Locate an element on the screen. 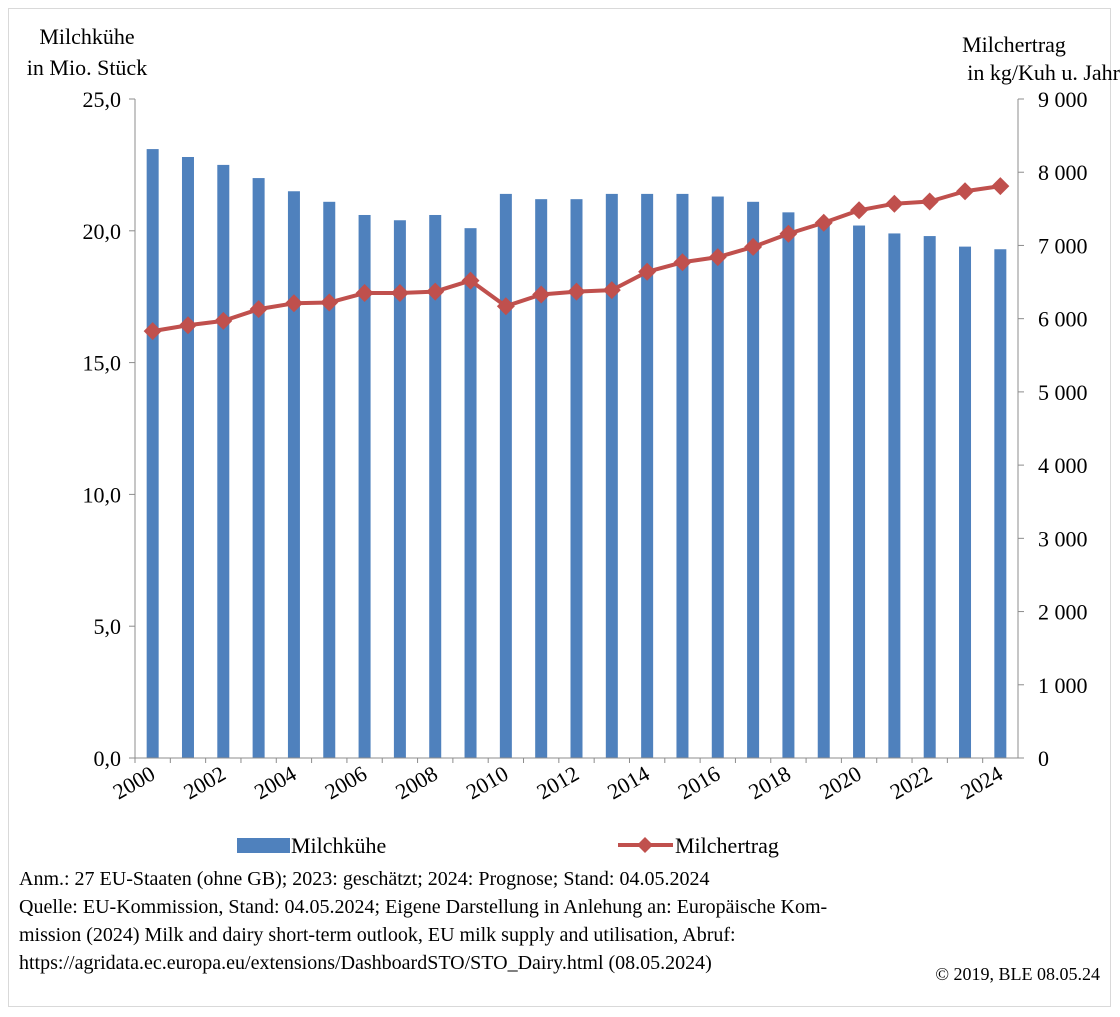  marker-2018 is located at coordinates (788, 233).